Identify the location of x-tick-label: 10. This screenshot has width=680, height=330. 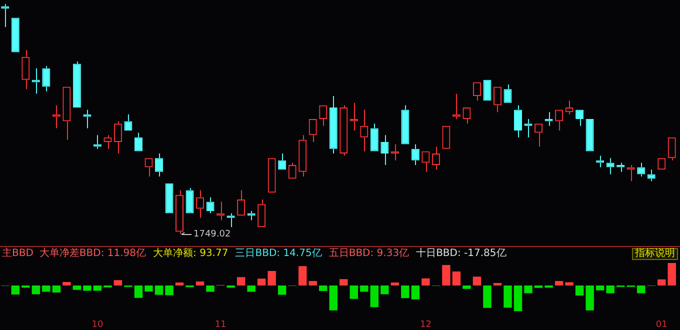
(98, 325).